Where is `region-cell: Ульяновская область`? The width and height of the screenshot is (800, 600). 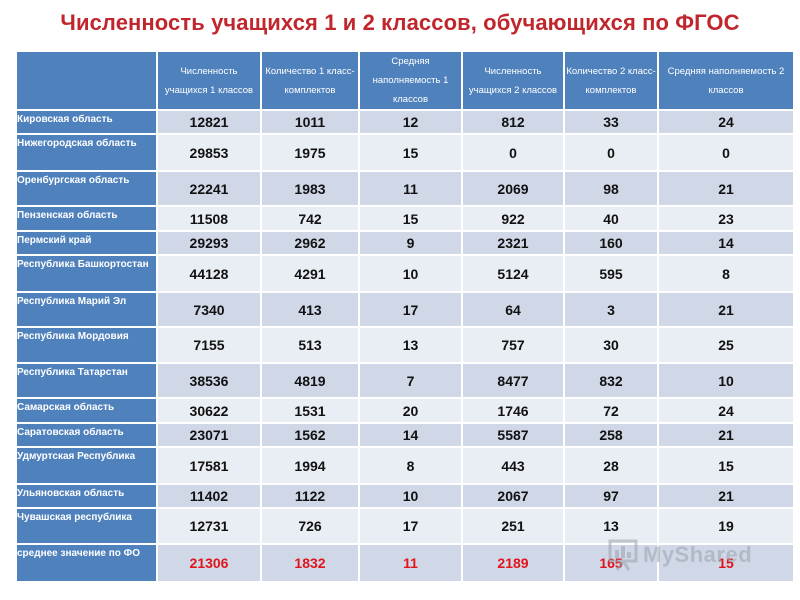
region-cell: Ульяновская область is located at coordinates (86, 496).